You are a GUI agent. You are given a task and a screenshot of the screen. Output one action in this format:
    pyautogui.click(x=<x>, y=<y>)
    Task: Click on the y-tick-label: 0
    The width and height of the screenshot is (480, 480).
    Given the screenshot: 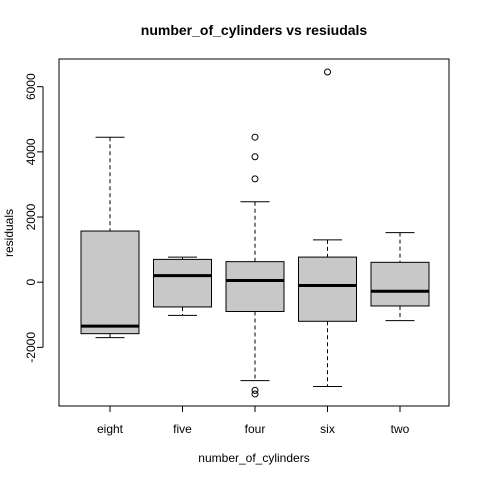 What is the action you would take?
    pyautogui.click(x=31, y=282)
    